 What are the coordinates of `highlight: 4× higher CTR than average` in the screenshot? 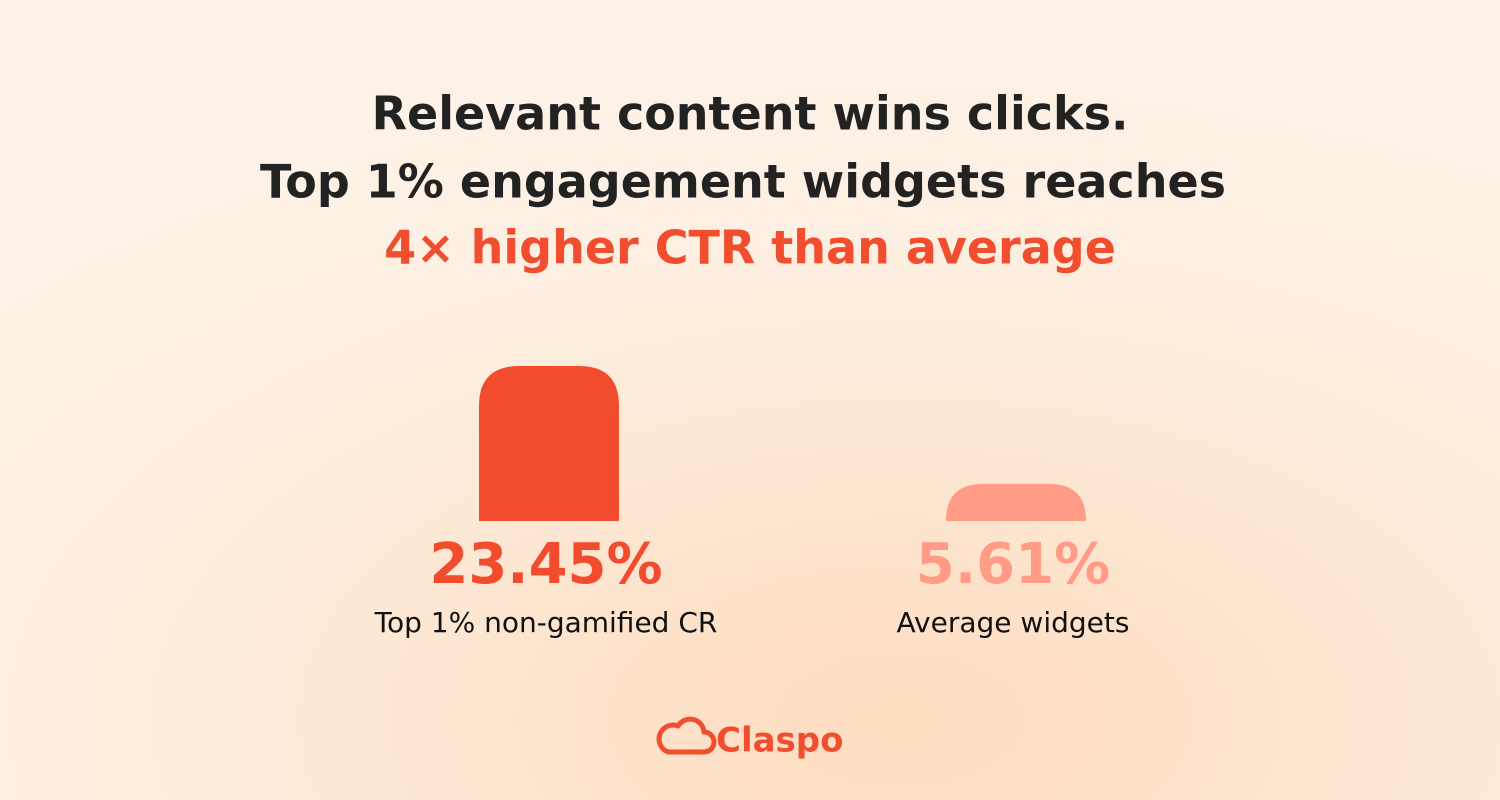 It's located at (750, 248).